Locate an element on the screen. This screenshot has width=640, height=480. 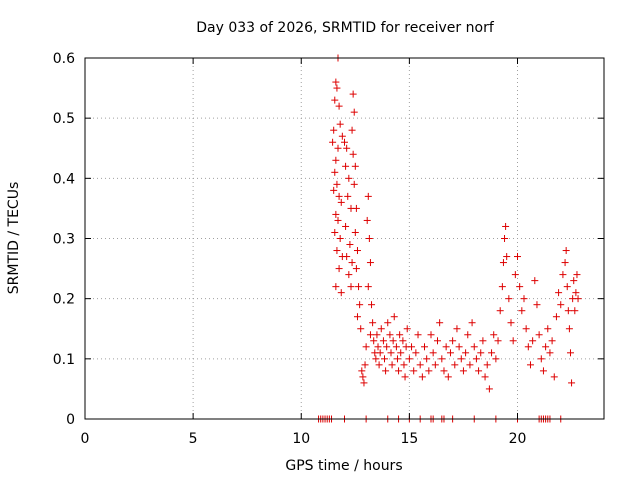
x-tick-label: 20 is located at coordinates (518, 439).